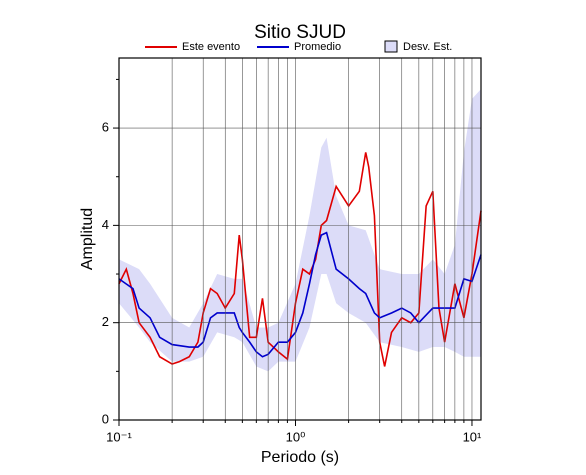  What do you see at coordinates (105, 418) in the screenshot?
I see `y-tick-label: 0` at bounding box center [105, 418].